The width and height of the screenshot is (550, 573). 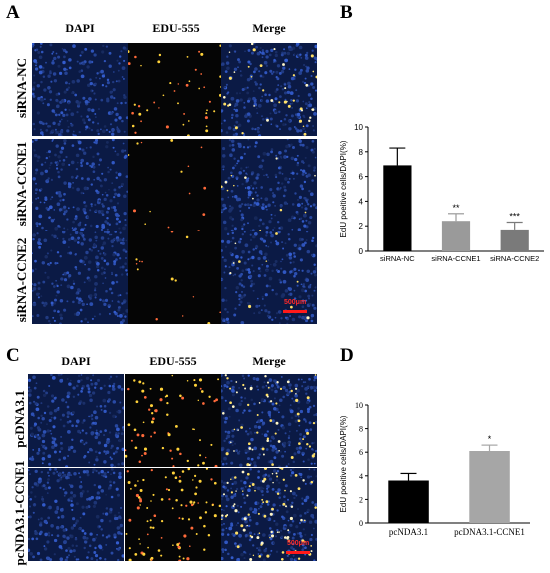 I want to click on panel-a-header-edu: EDU-555, so click(x=176, y=28).